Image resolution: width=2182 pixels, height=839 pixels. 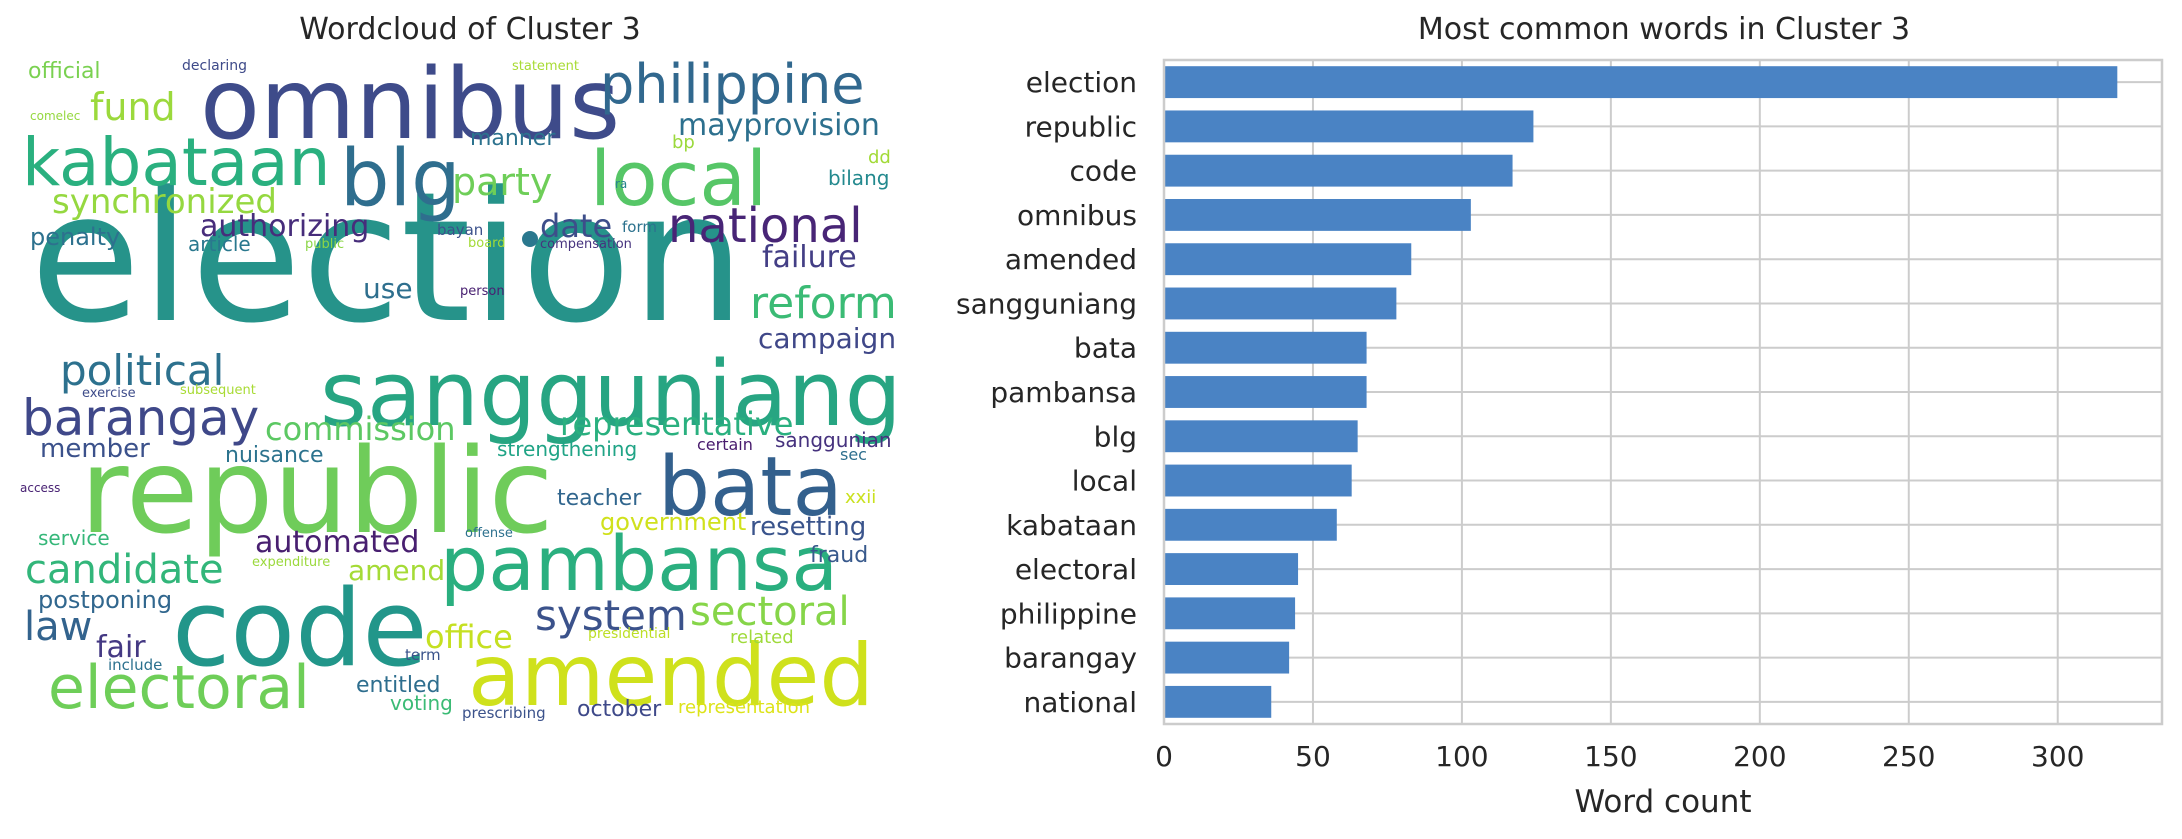 I want to click on wordcloud-word: sanggunian, so click(x=833, y=440).